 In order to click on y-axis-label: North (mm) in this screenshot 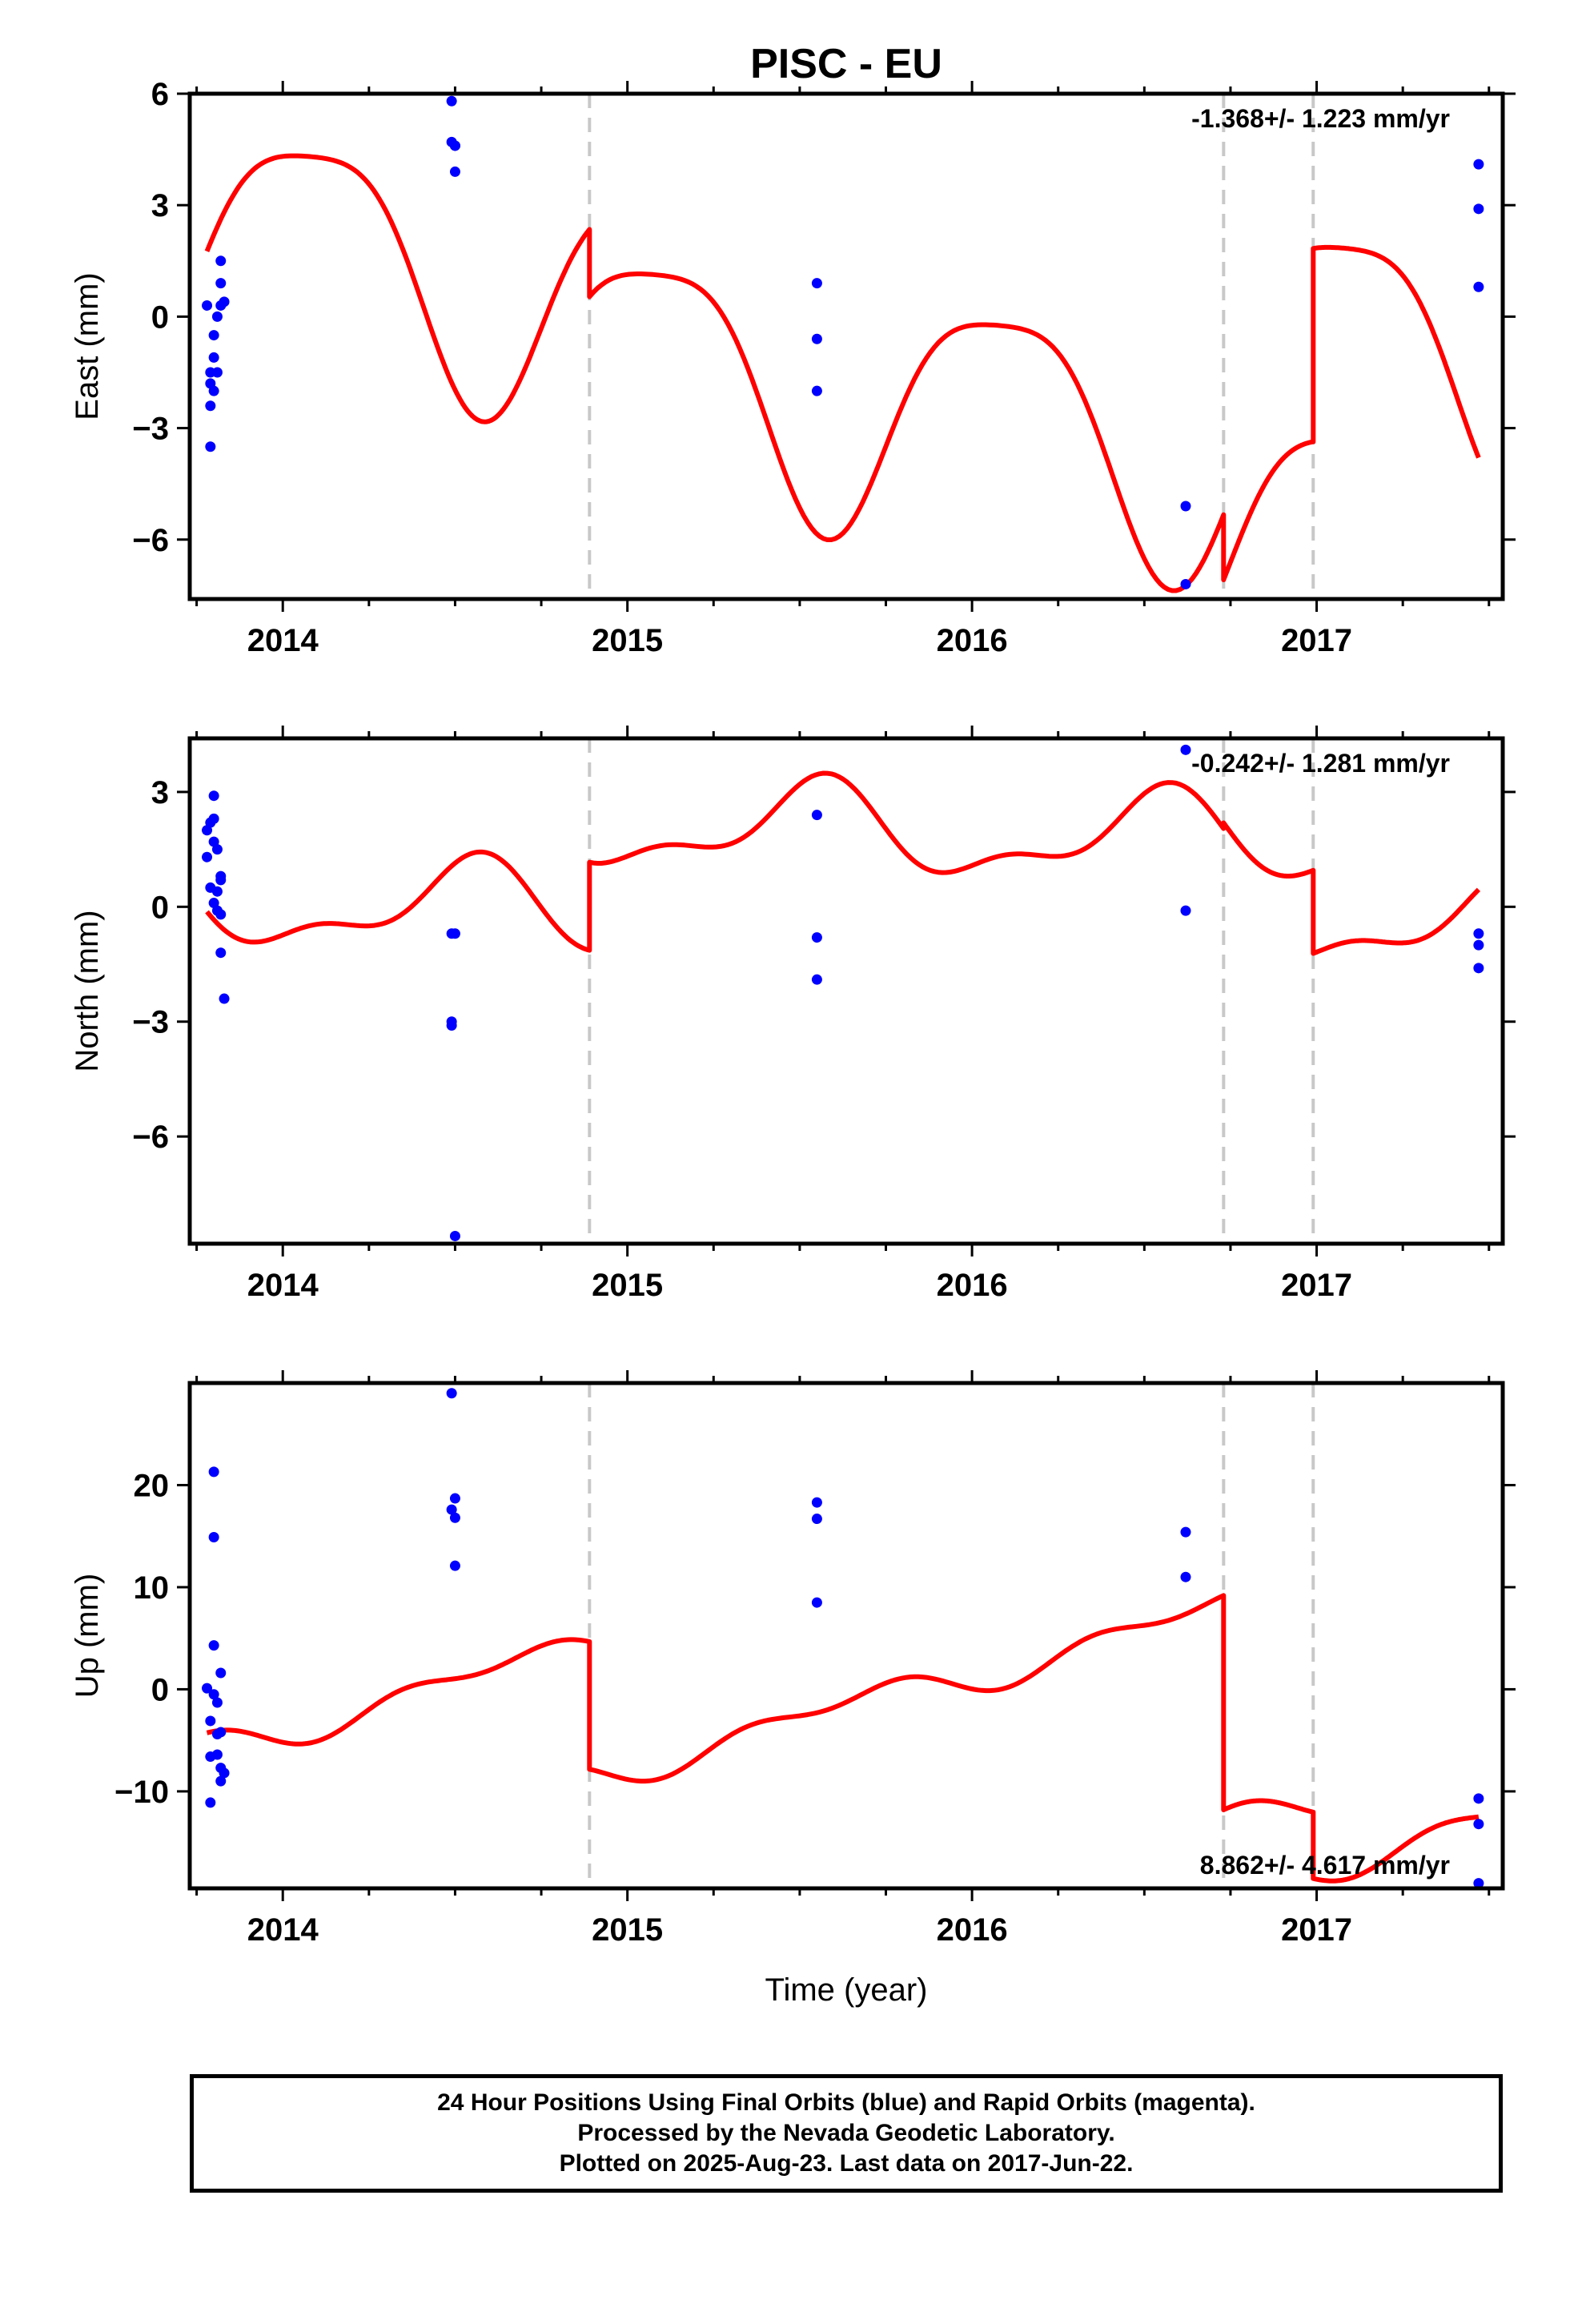, I will do `click(87, 991)`.